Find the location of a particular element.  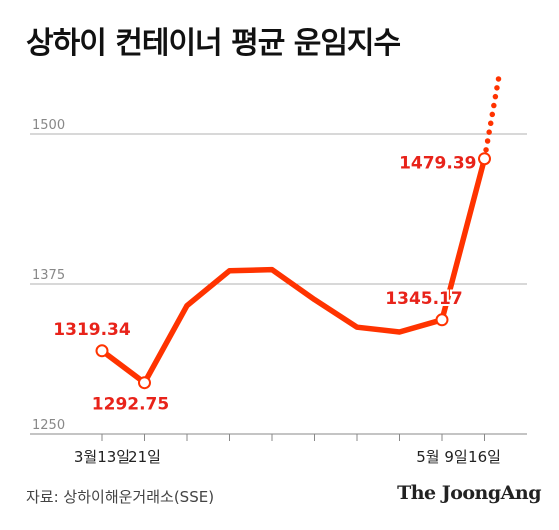

x-tick-label: 5월 9일 is located at coordinates (441, 457).